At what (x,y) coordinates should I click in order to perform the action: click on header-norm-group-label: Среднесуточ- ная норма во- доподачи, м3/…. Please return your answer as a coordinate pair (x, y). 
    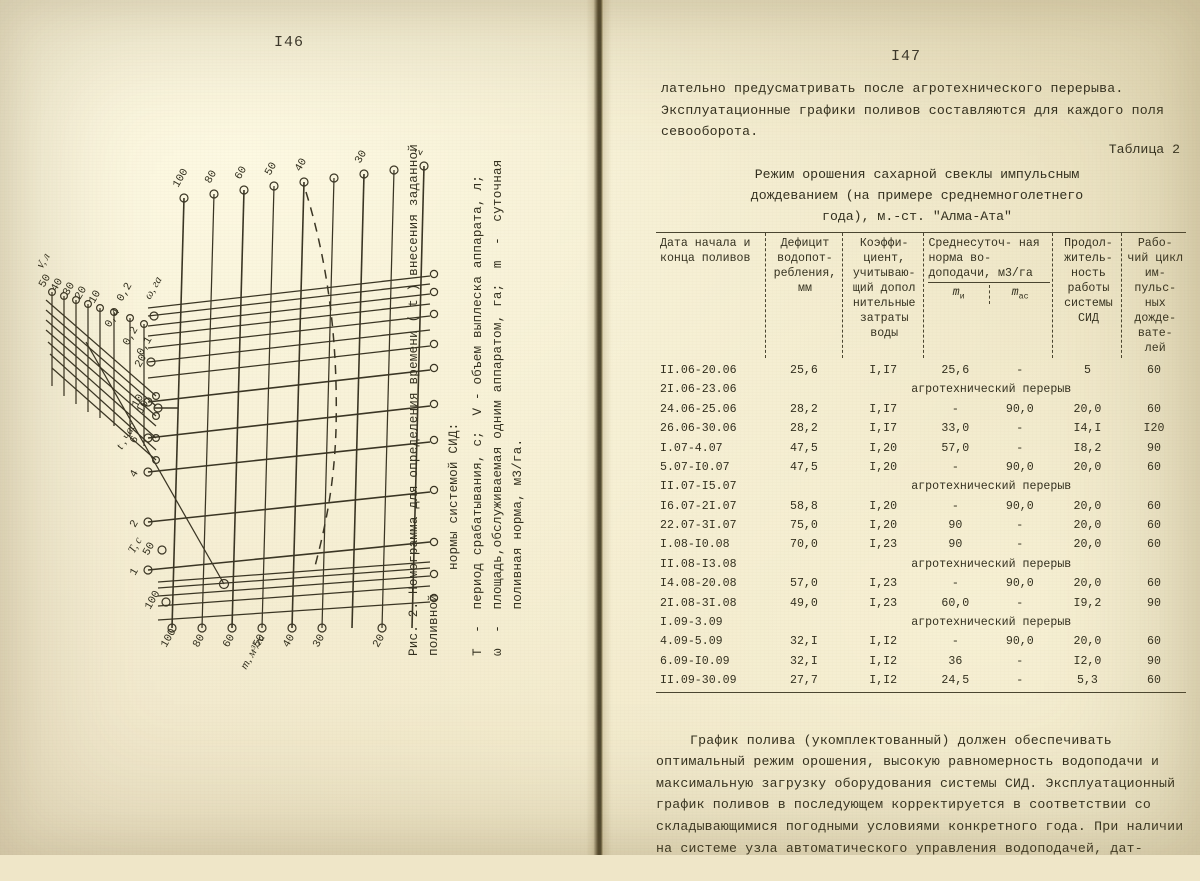
    Looking at the image, I should click on (984, 258).